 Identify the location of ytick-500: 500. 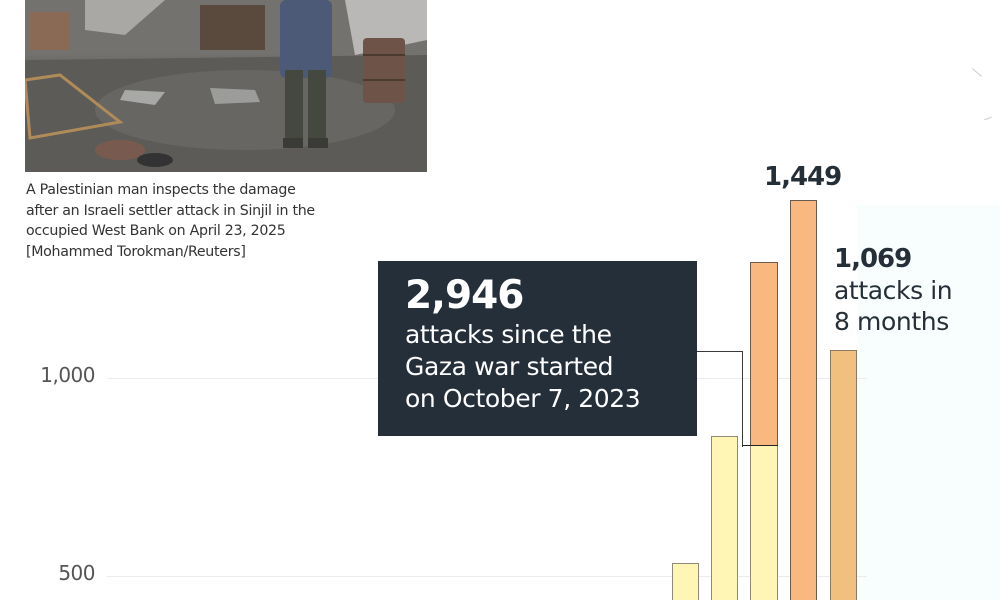
(76, 573).